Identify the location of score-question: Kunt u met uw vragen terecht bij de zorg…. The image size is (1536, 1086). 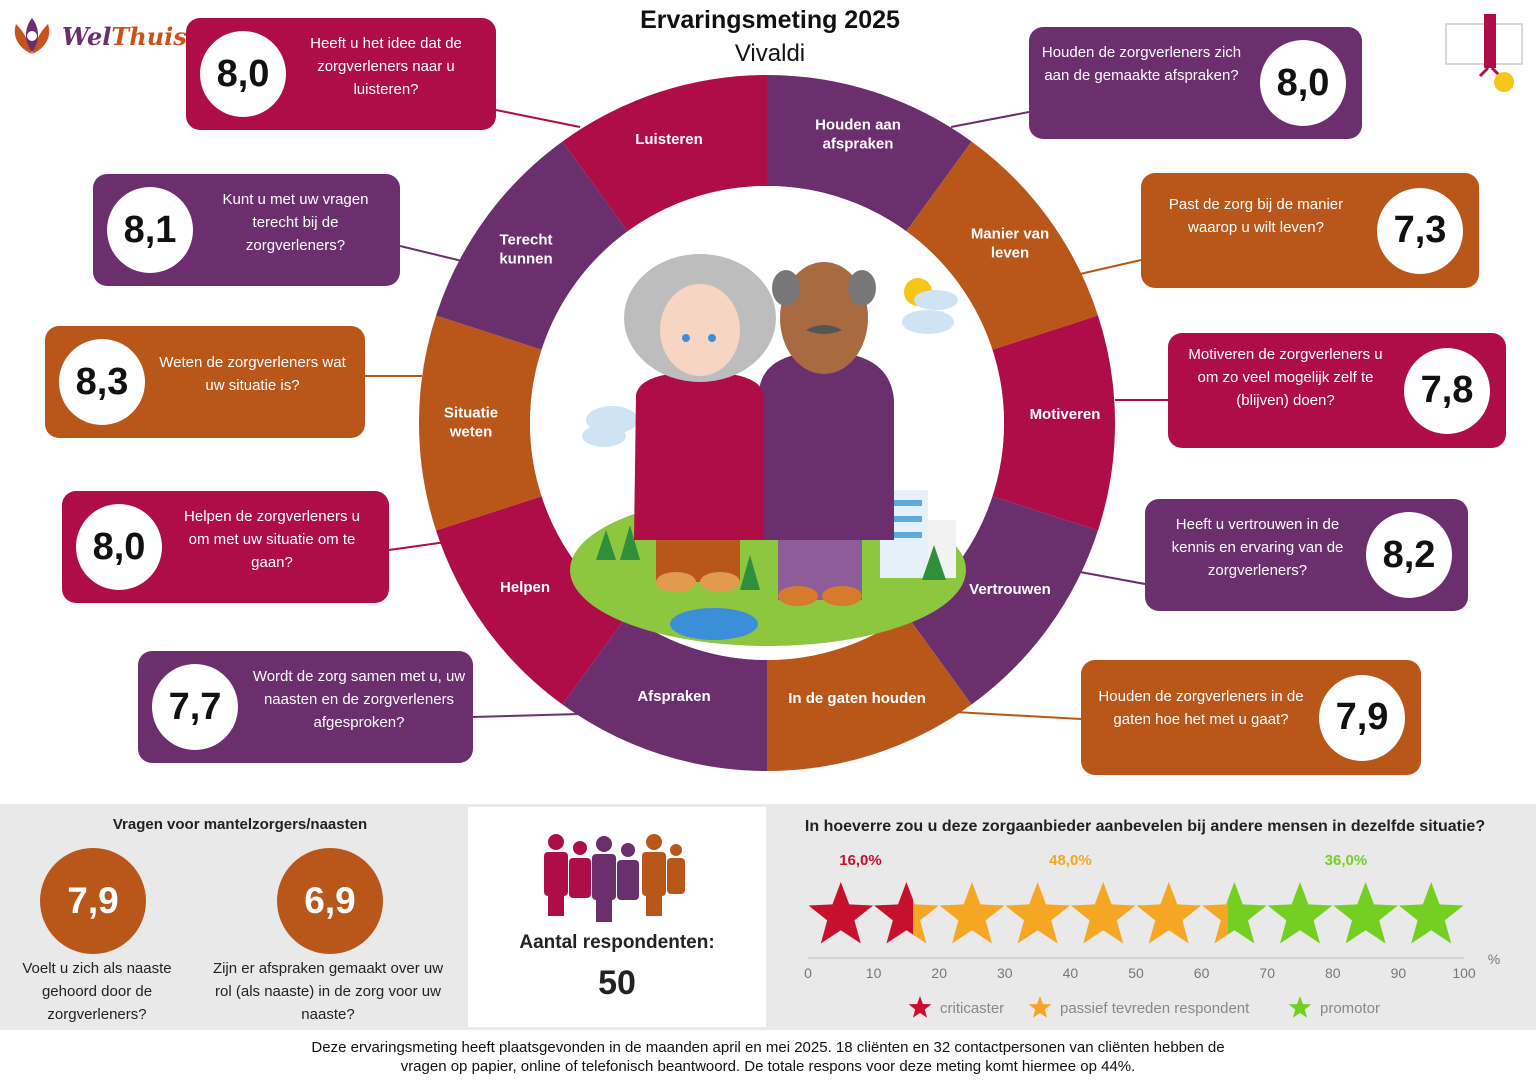
(295, 222).